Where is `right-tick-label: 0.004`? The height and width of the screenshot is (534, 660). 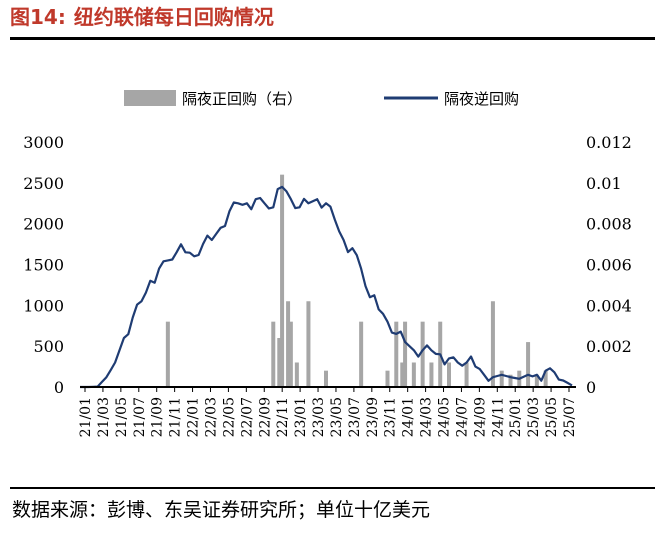
right-tick-label: 0.004 is located at coordinates (609, 305).